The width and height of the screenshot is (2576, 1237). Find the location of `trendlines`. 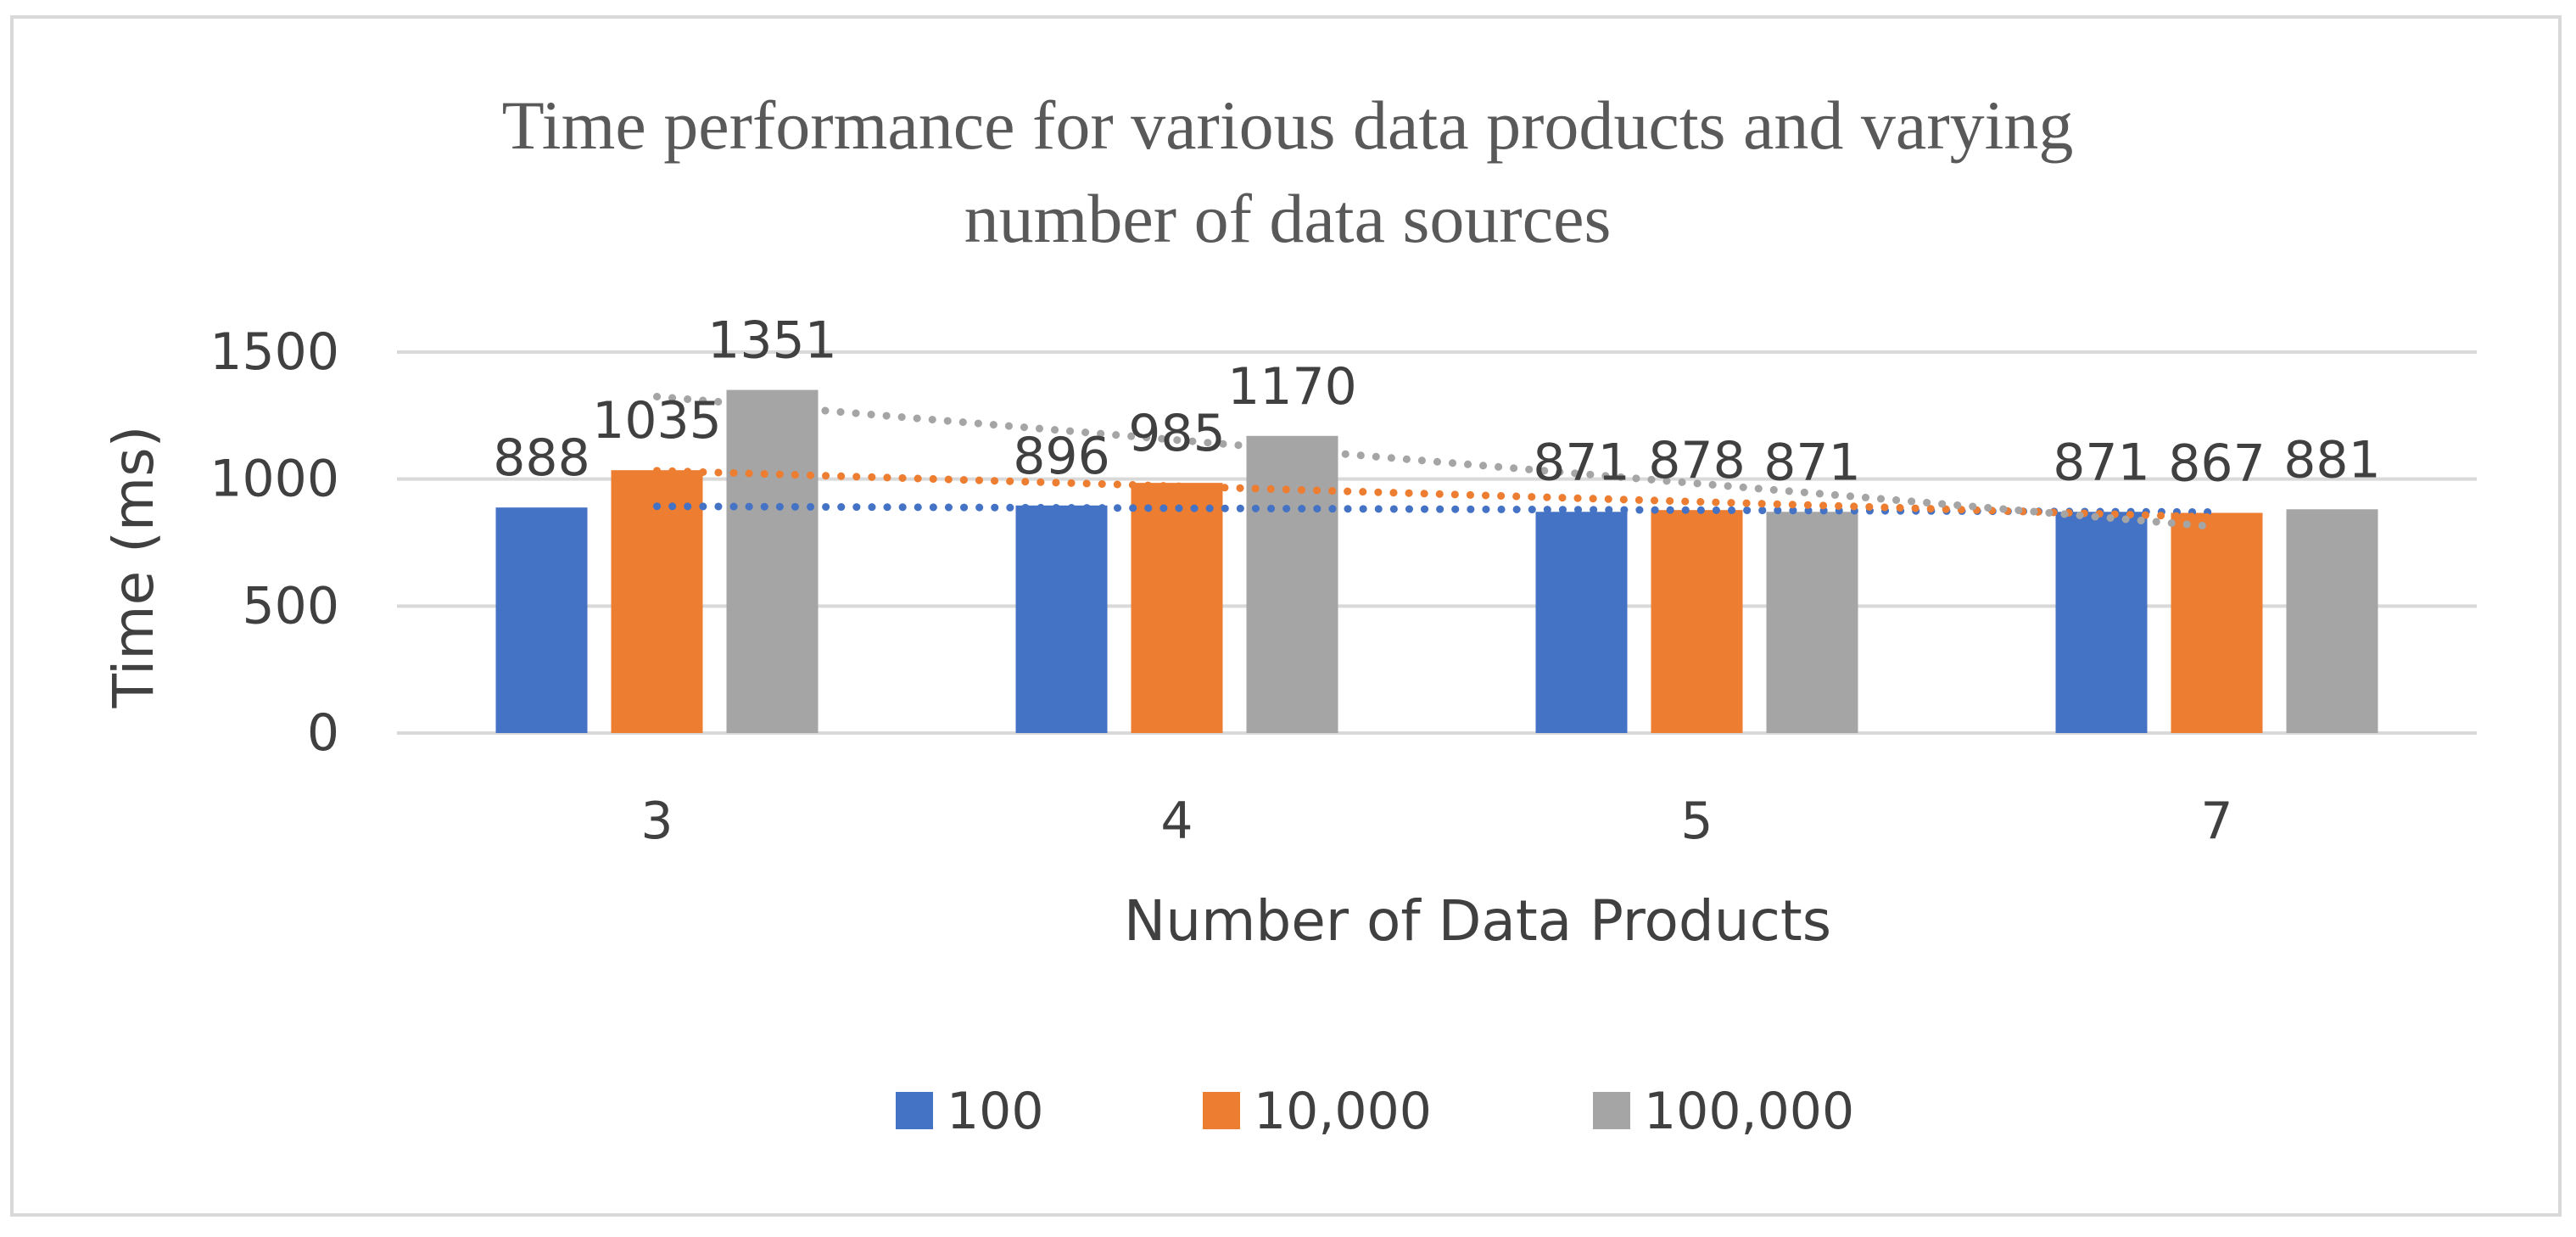

trendlines is located at coordinates (1437, 462).